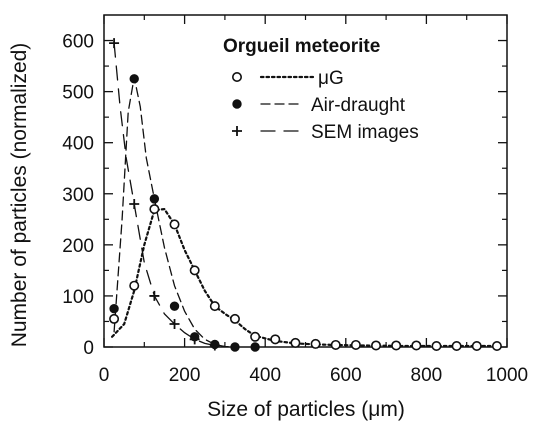 Image resolution: width=534 pixels, height=427 pixels. Describe the element at coordinates (346, 375) in the screenshot. I see `x-tick-label: 600` at that location.